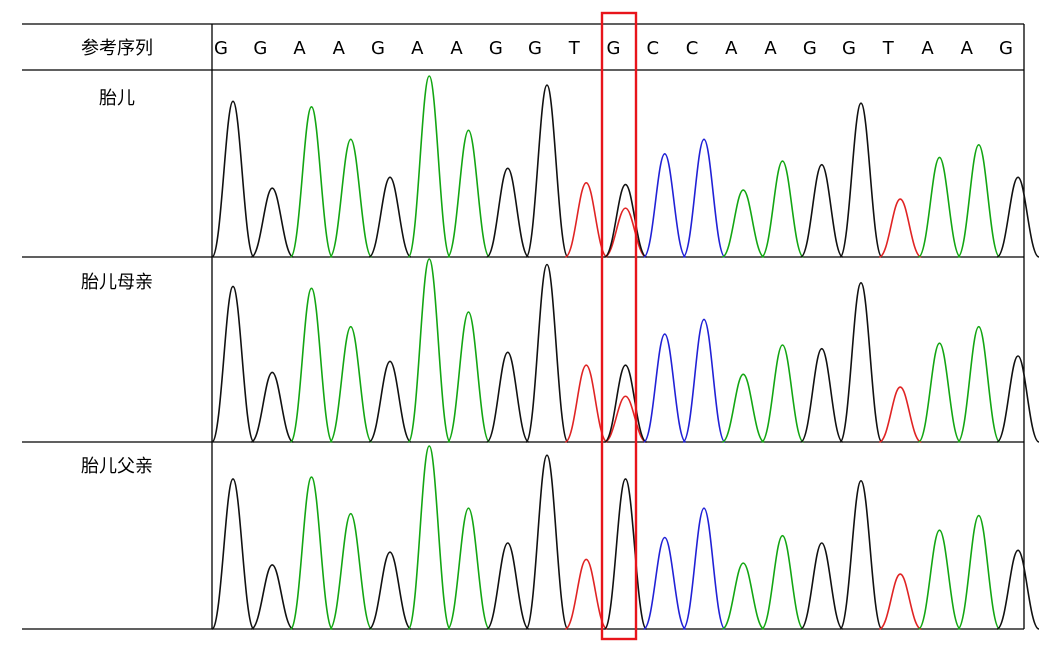 The width and height of the screenshot is (1049, 650). I want to click on father-row-label: 胎儿父亲, so click(117, 466).